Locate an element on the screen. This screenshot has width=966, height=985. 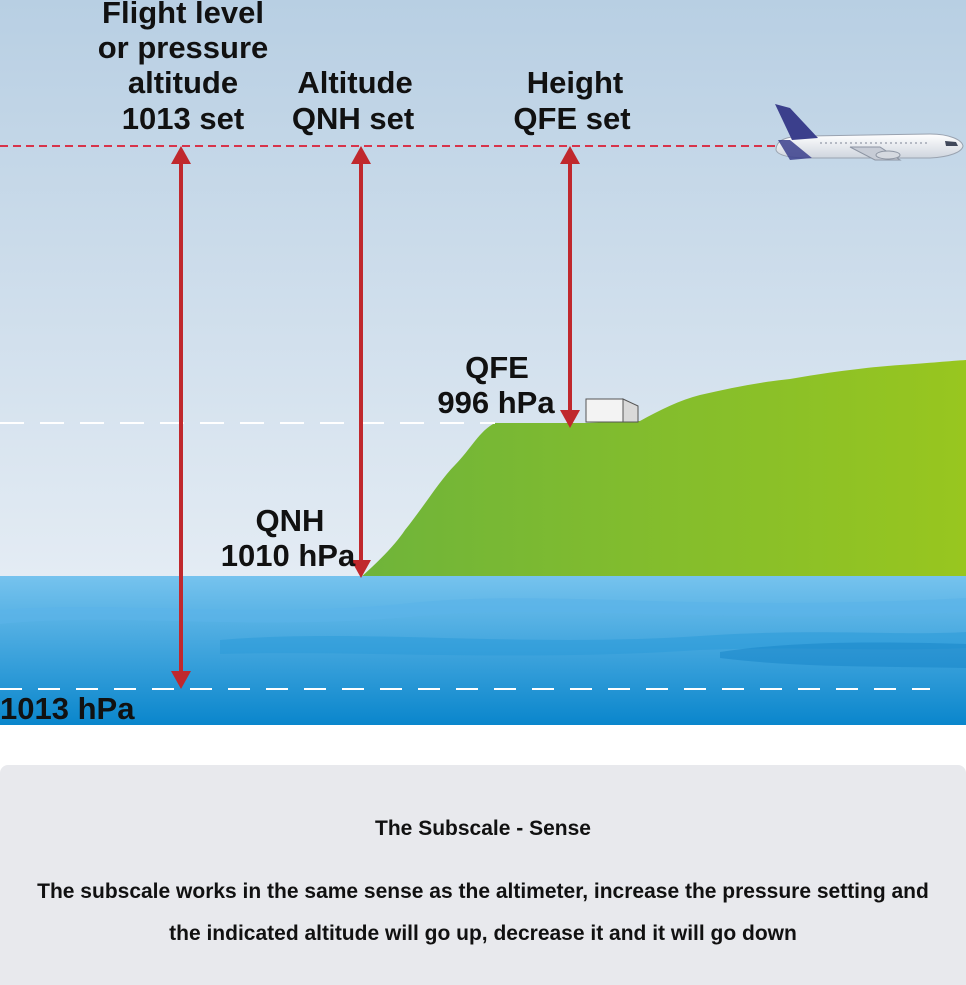
svg-text: QFE set is located at coordinates (571, 118).